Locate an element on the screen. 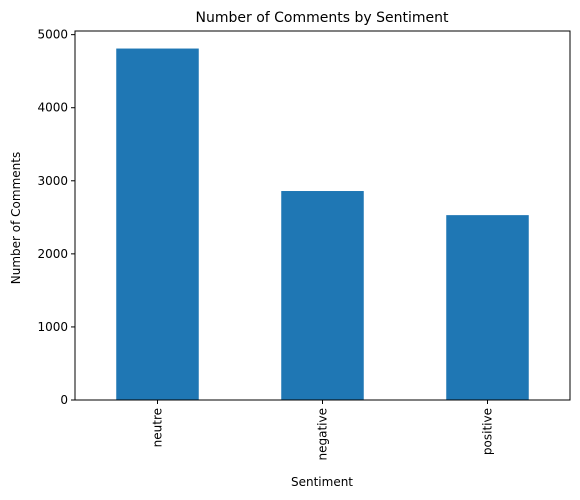  bar-positive is located at coordinates (487, 307).